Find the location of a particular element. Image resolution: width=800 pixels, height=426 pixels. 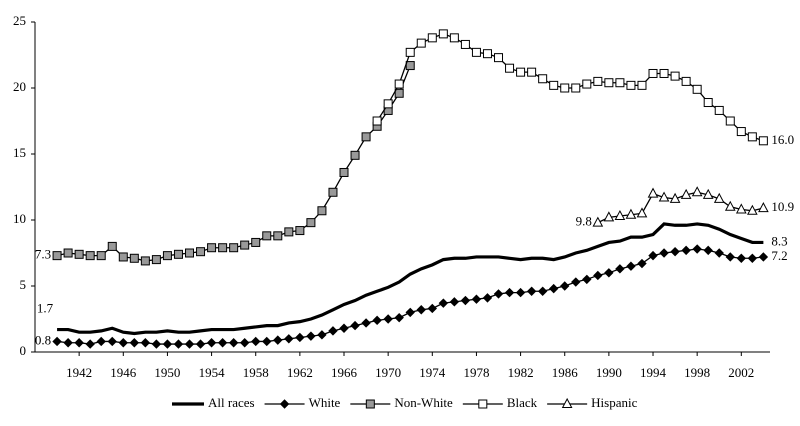

legend-label: Non-White is located at coordinates (423, 402).